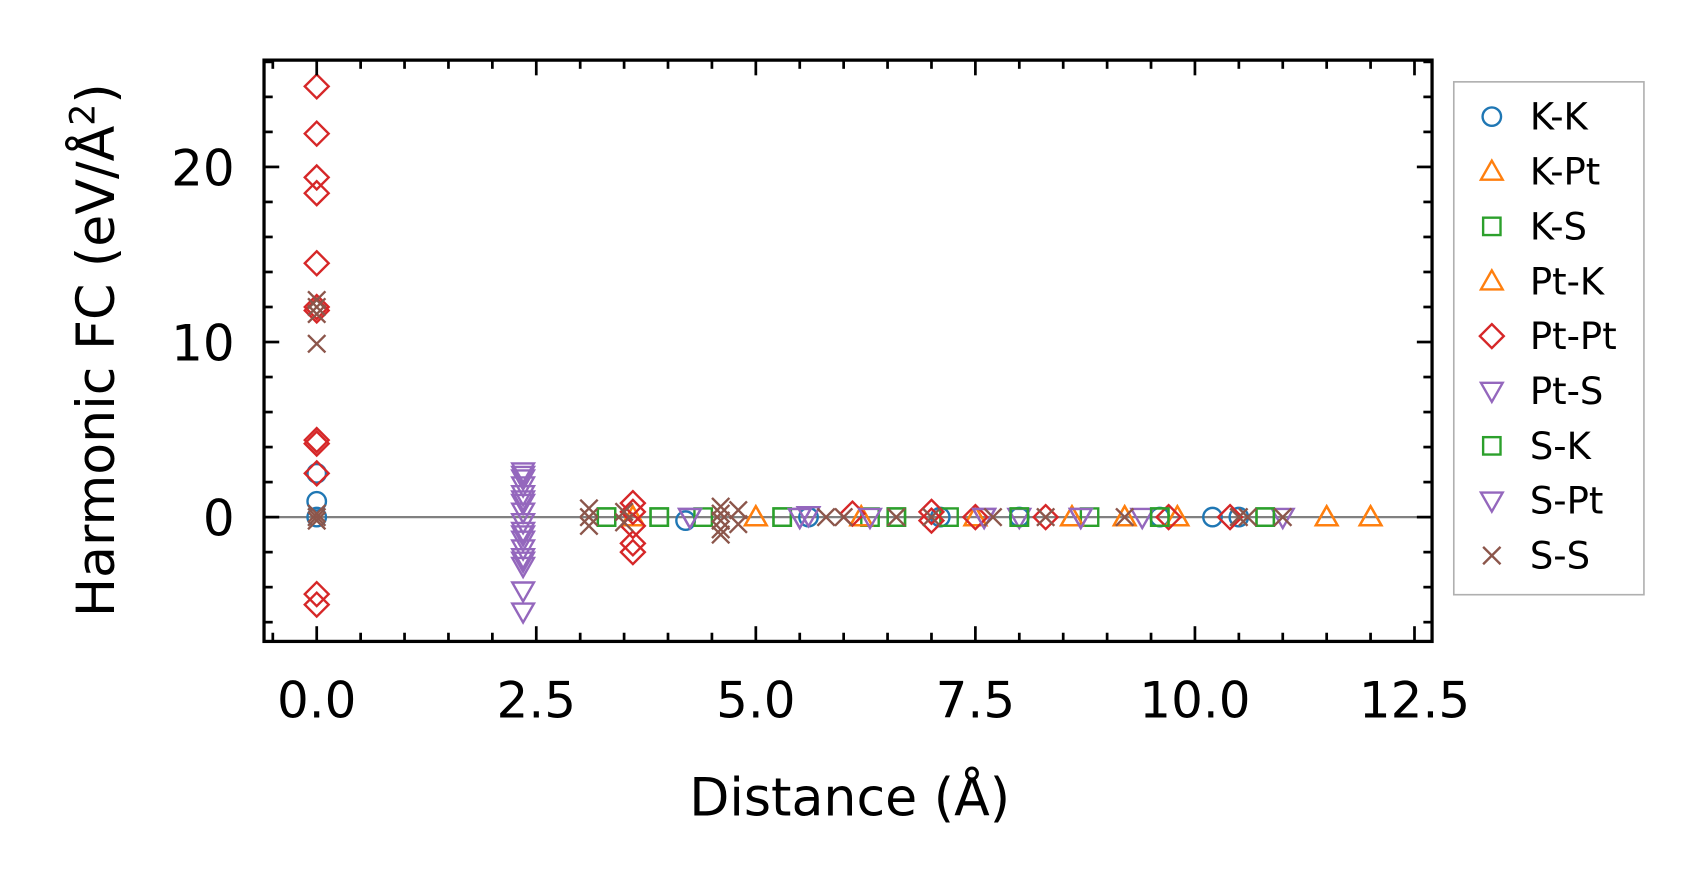  What do you see at coordinates (1194, 700) in the screenshot?
I see `x-tick-label: 10.0` at bounding box center [1194, 700].